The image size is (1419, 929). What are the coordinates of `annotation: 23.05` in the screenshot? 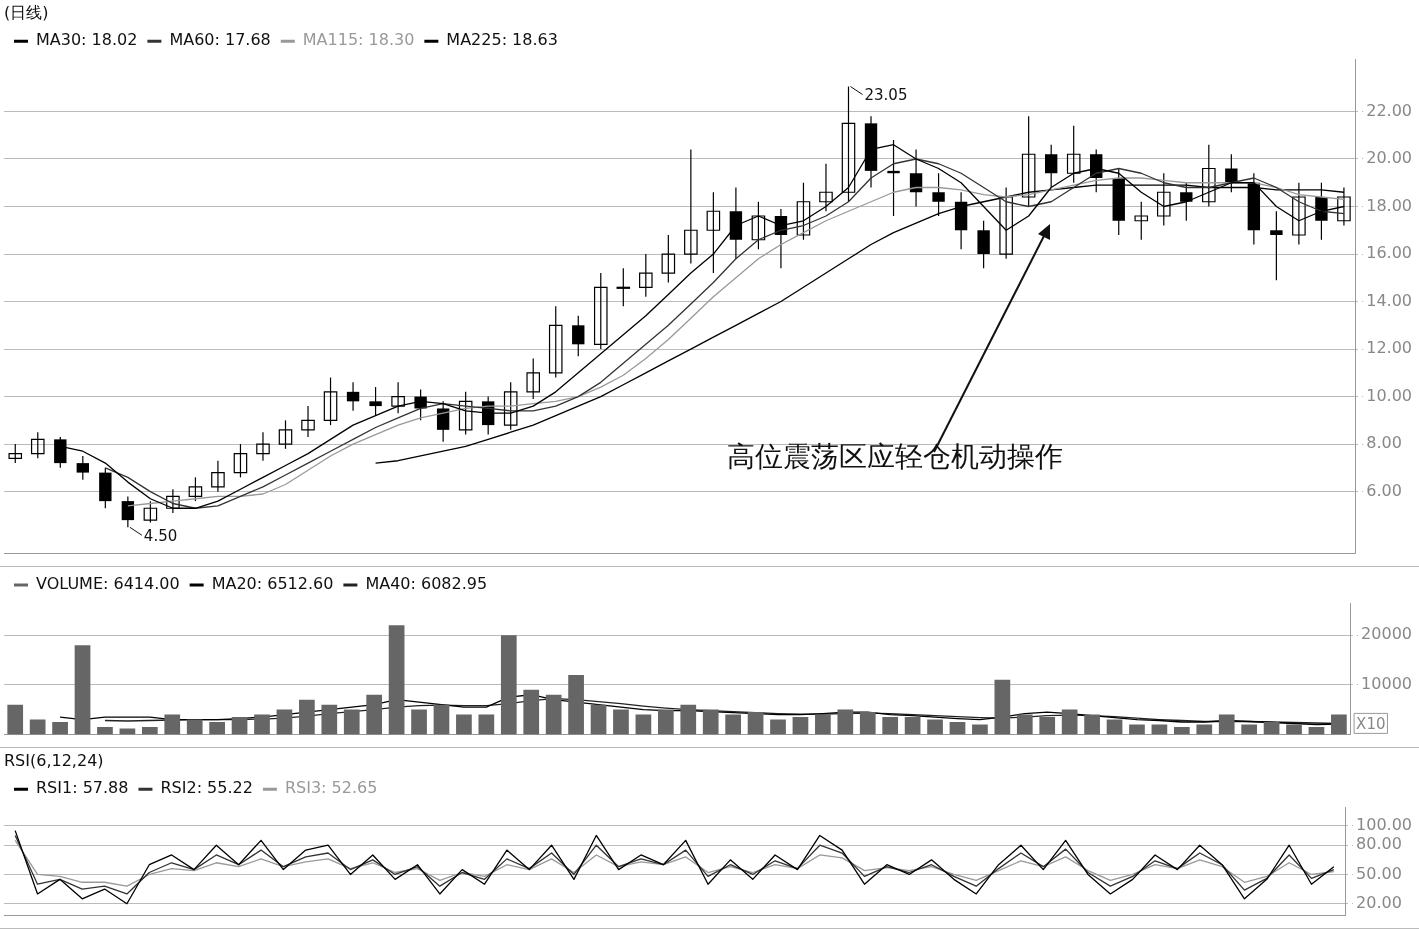 It's located at (886, 95).